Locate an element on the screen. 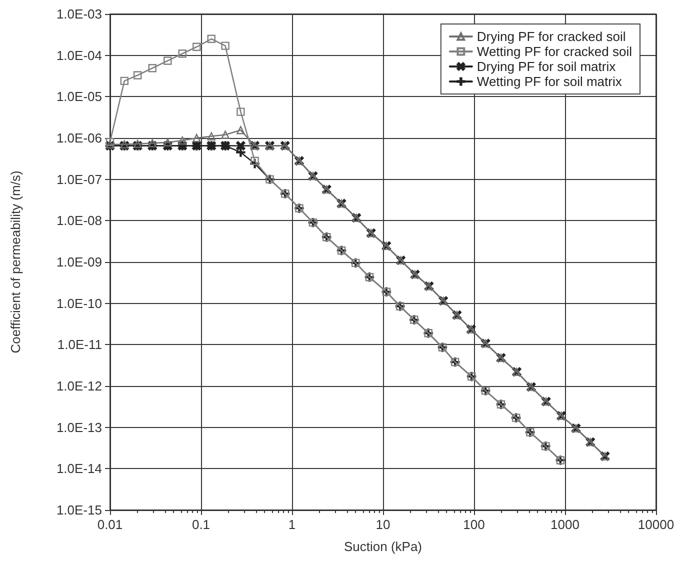 This screenshot has height=569, width=680. legend-label: Drying PF for soil matrix is located at coordinates (546, 66).